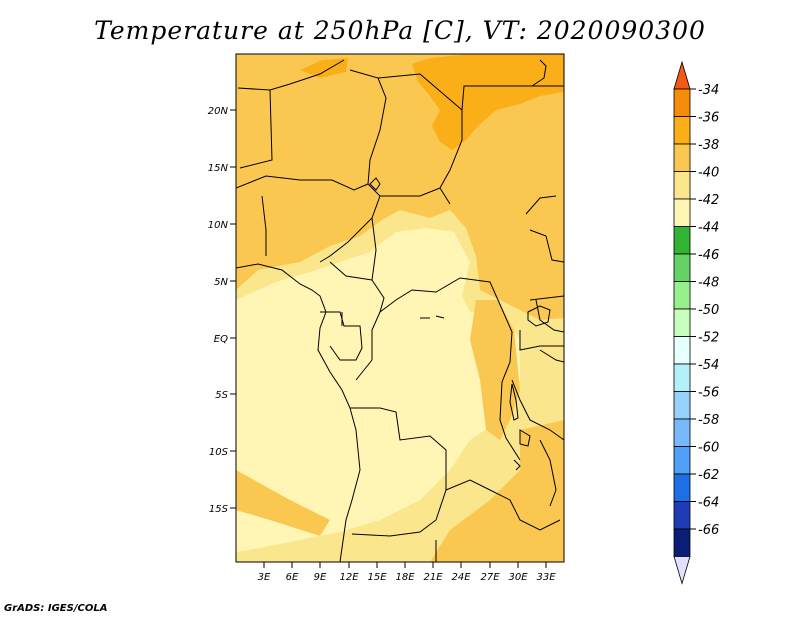 The height and width of the screenshot is (618, 800). Describe the element at coordinates (221, 395) in the screenshot. I see `lat-label: 5S` at that location.